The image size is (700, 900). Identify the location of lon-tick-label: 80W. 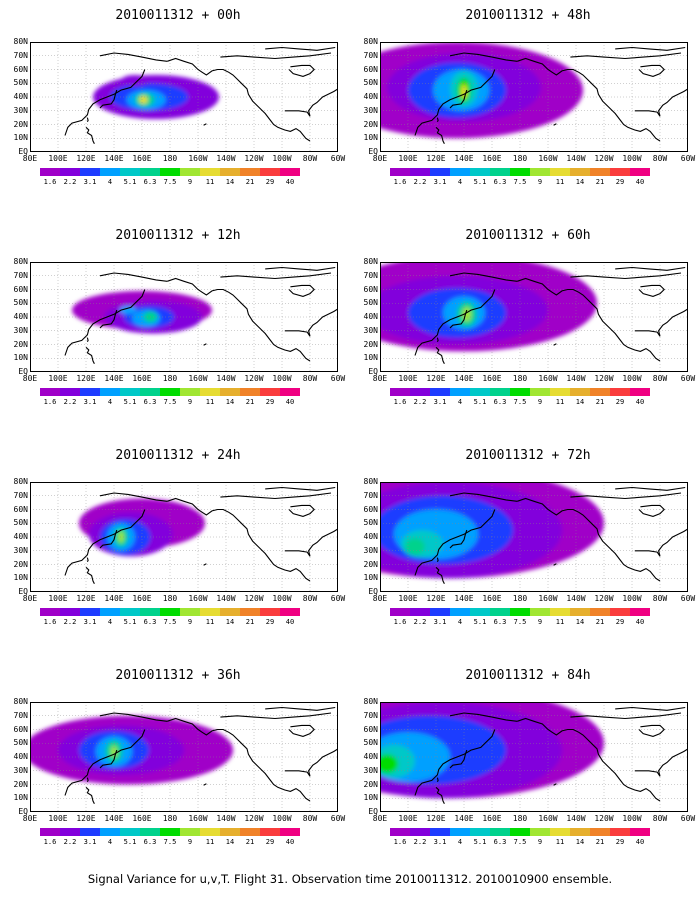
(660, 598).